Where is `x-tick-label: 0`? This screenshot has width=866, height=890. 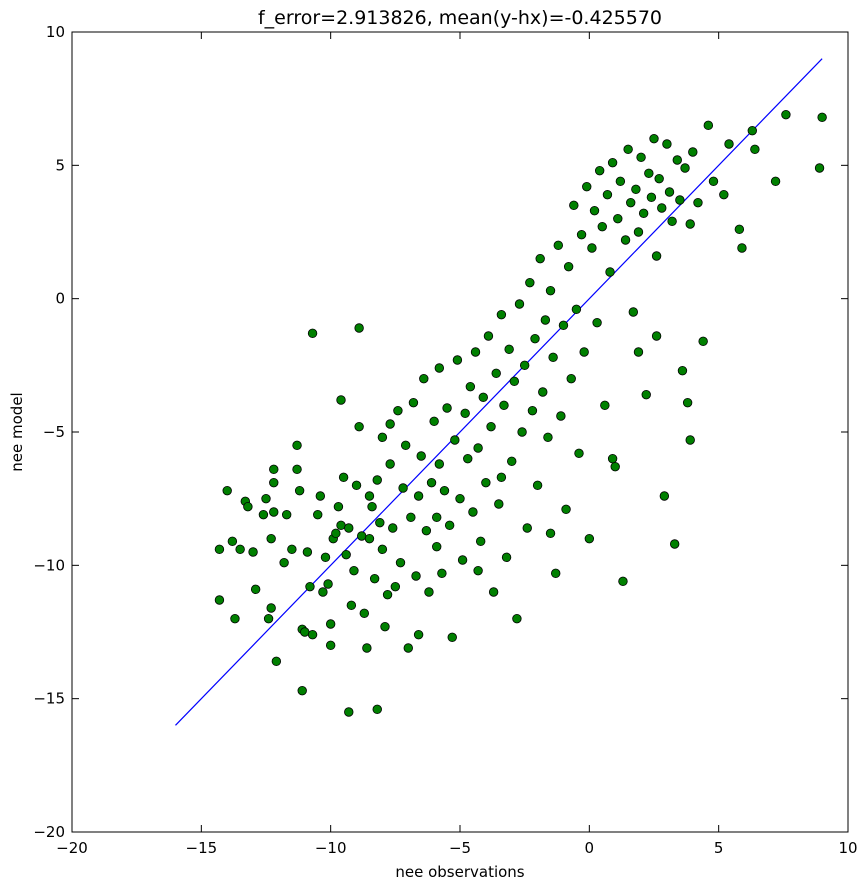
x-tick-label: 0 is located at coordinates (590, 848).